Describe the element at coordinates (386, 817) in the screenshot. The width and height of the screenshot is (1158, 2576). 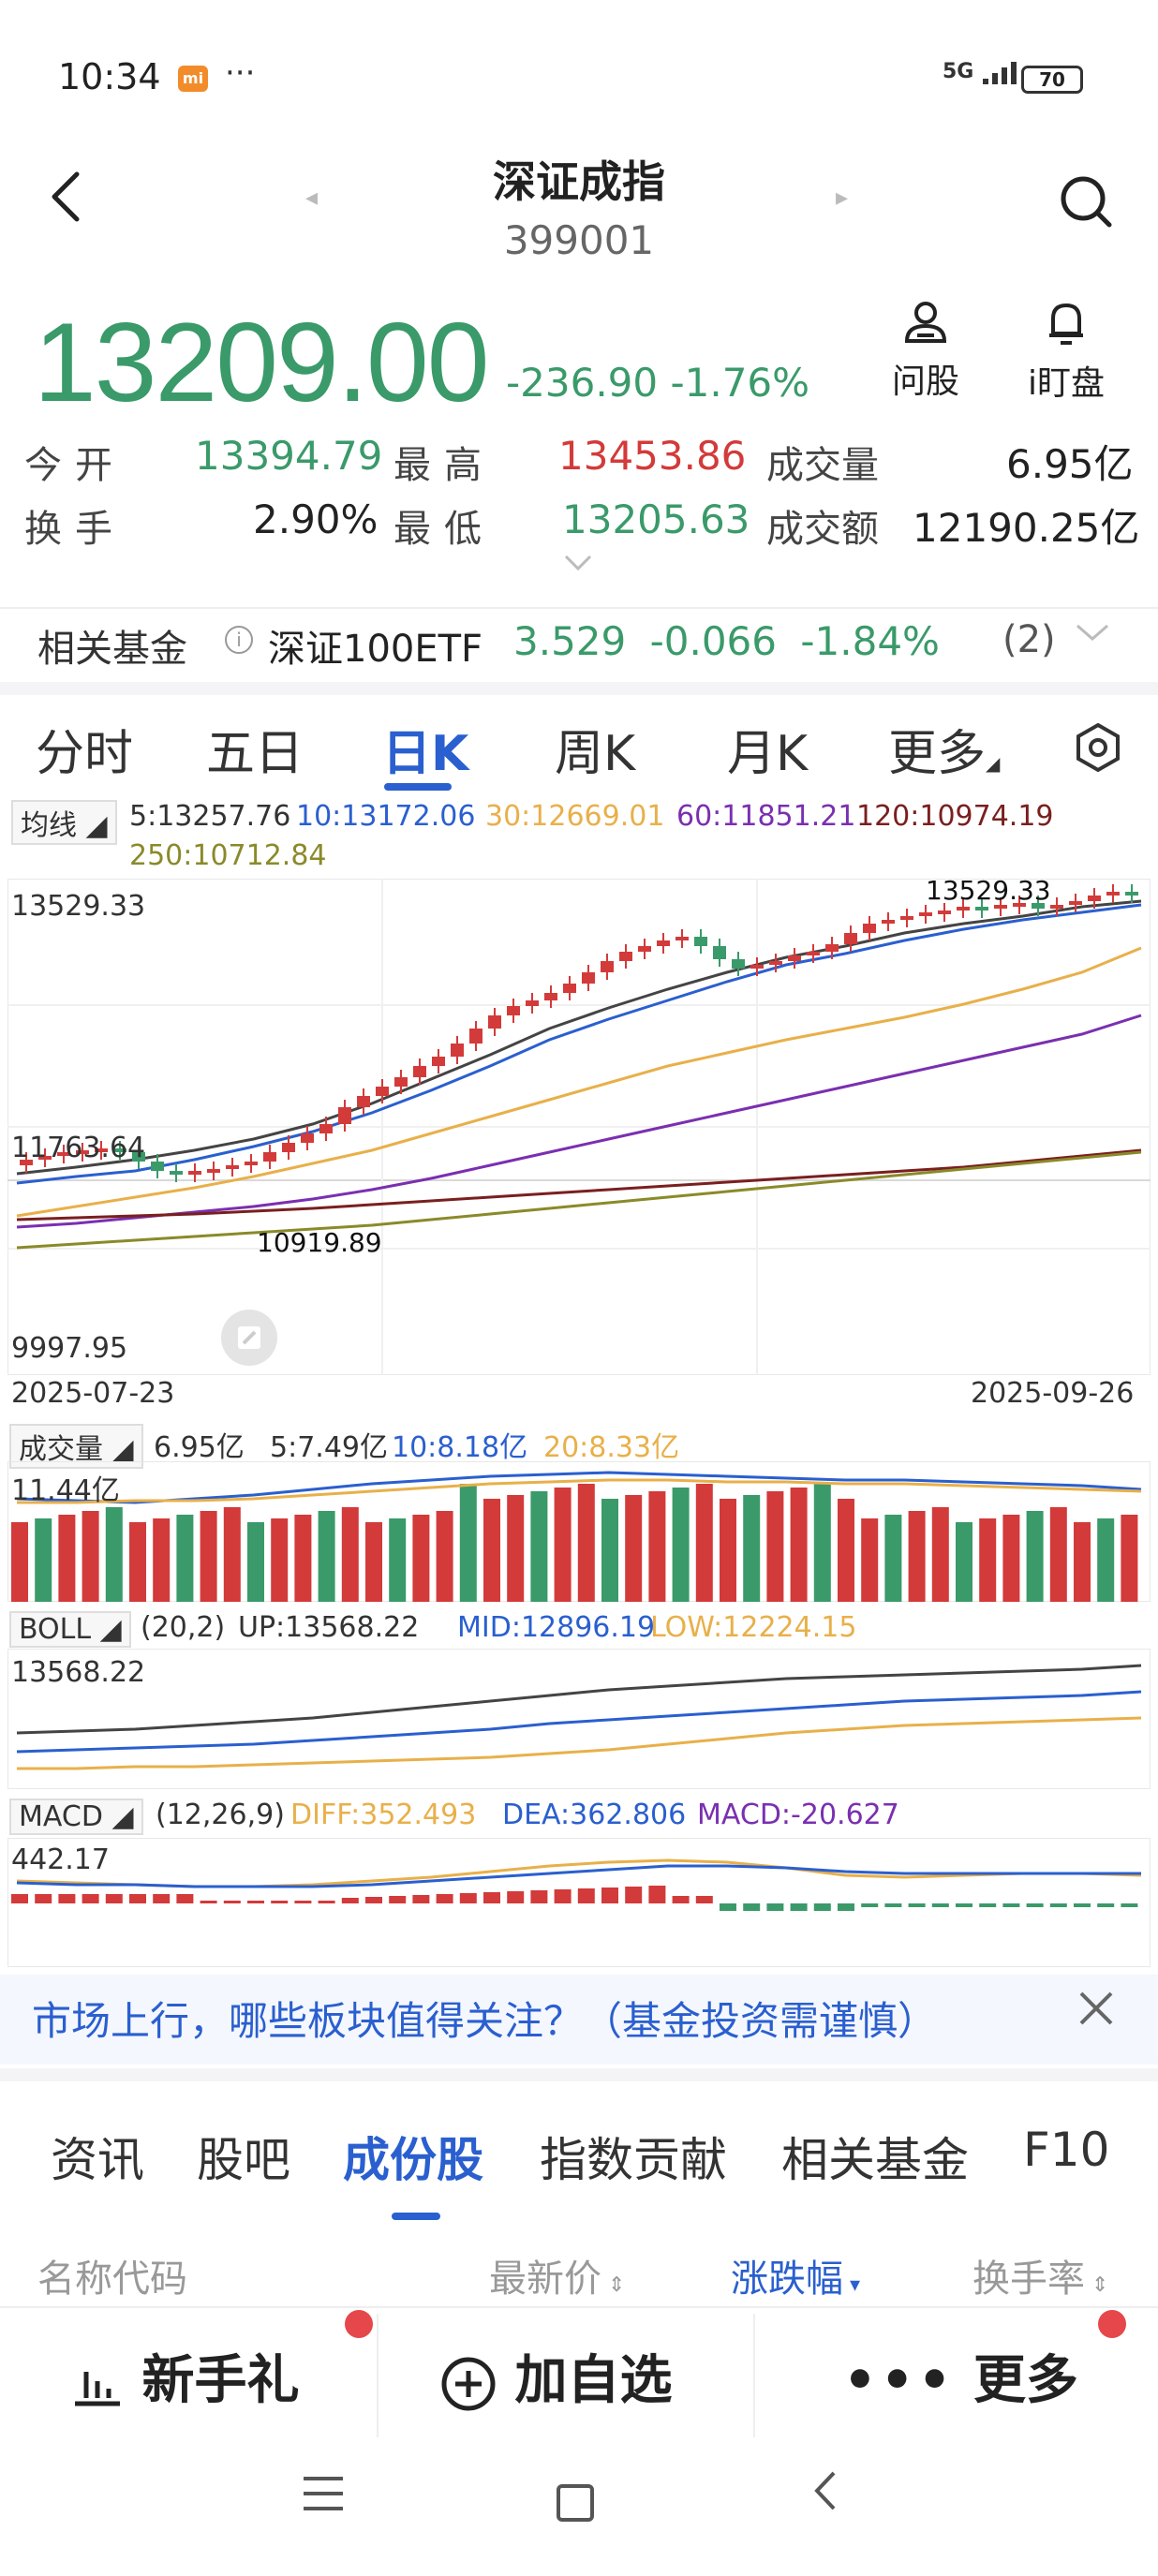
I see `ma10-value: 10:13172.06` at that location.